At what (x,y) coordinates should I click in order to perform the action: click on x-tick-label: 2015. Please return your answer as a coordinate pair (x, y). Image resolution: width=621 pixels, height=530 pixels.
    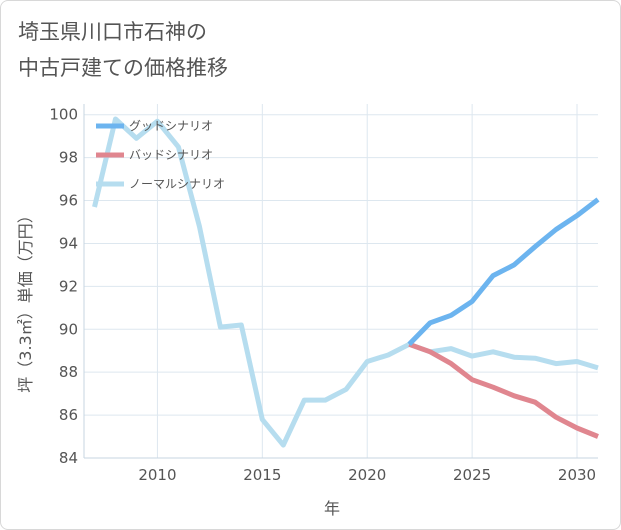
    Looking at the image, I should click on (262, 475).